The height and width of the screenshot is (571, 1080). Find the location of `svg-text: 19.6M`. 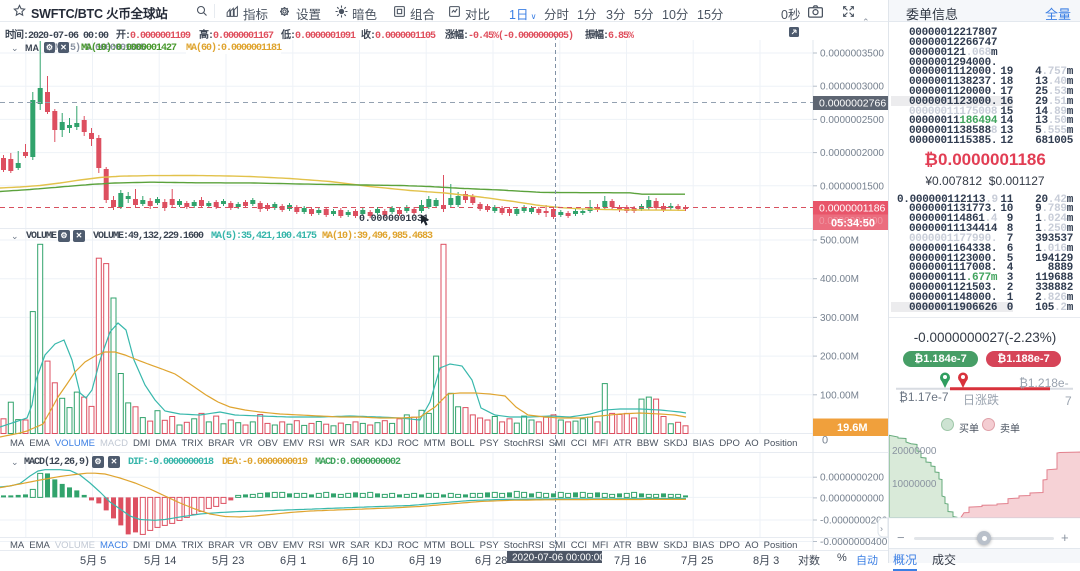

svg-text: 19.6M is located at coordinates (852, 428).